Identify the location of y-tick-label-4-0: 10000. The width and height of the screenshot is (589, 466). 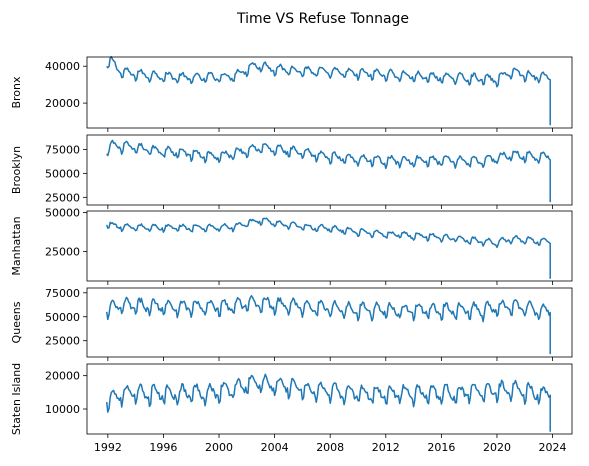
(62, 409).